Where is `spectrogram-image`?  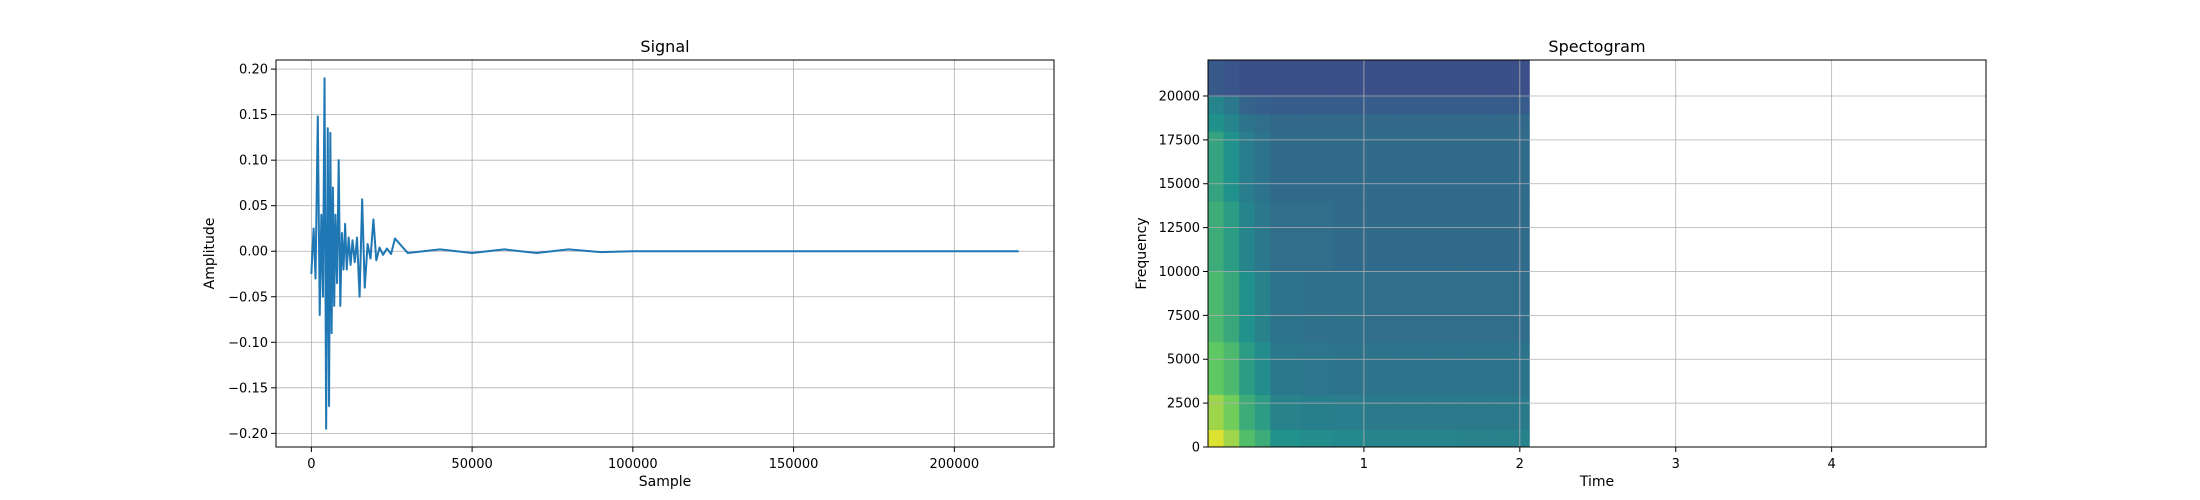 spectrogram-image is located at coordinates (1369, 253).